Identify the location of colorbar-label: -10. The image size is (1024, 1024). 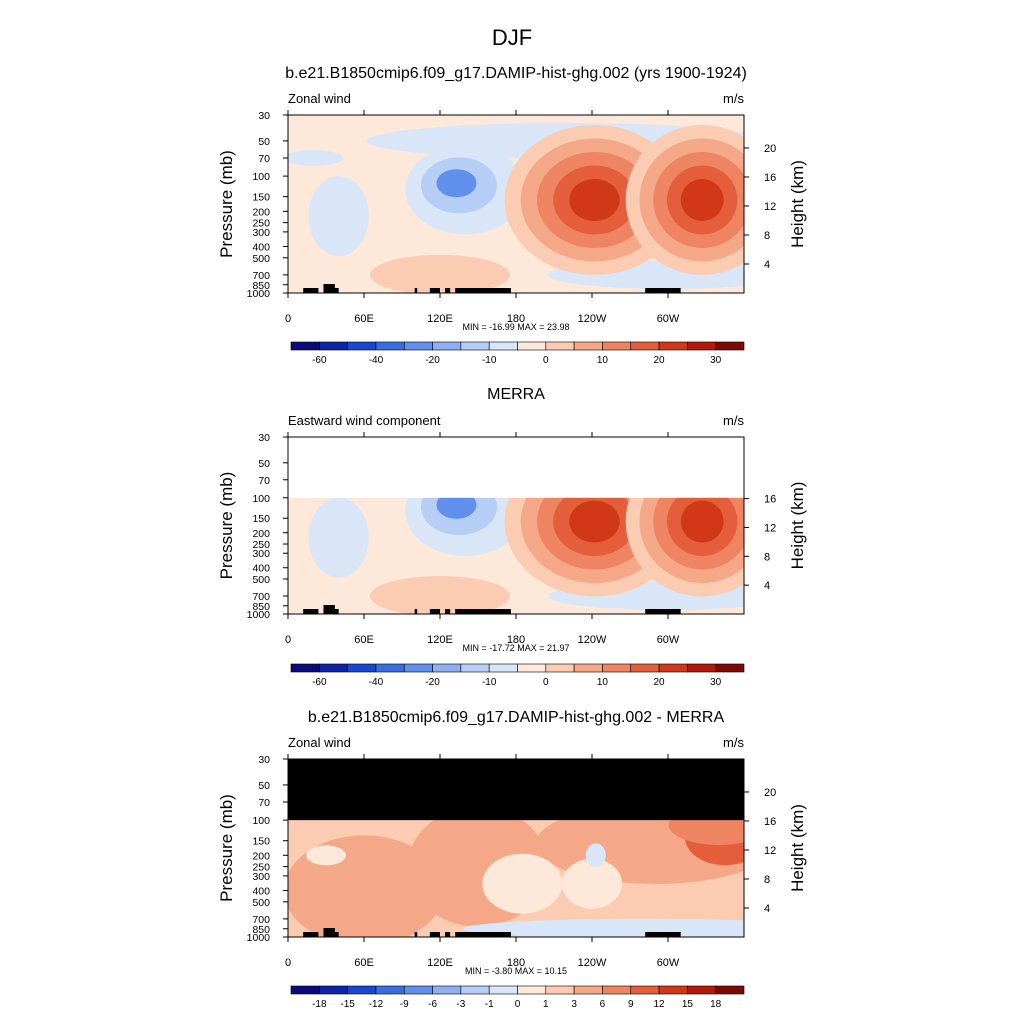
(489, 682).